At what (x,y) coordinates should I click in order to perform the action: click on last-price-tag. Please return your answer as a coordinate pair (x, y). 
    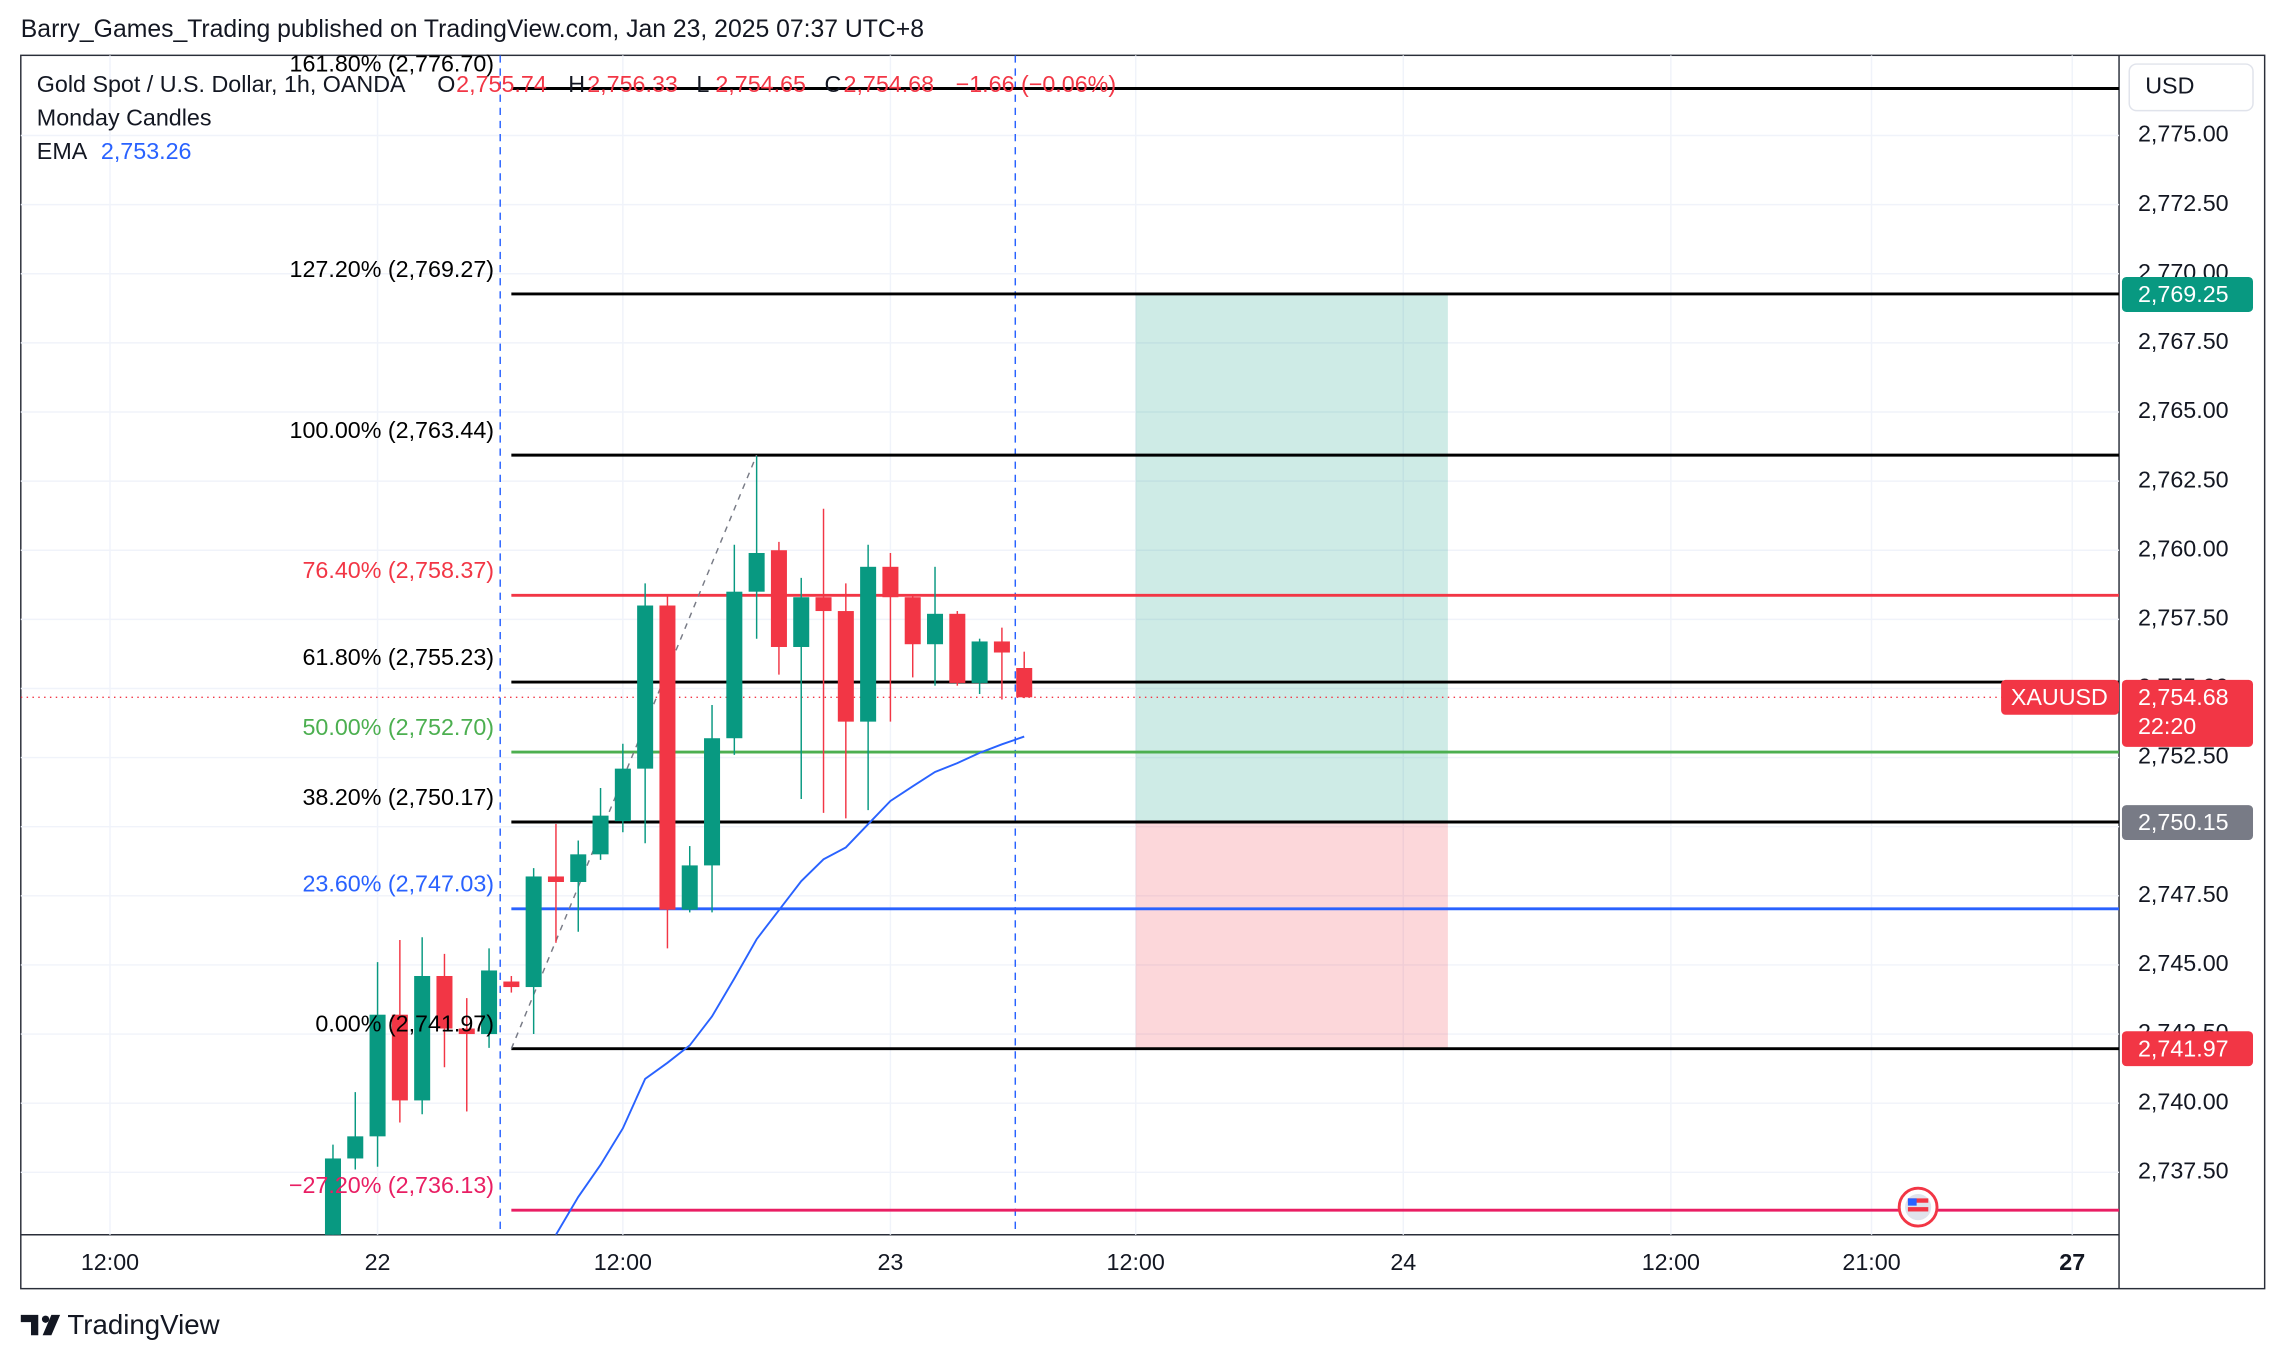
    Looking at the image, I should click on (2187, 713).